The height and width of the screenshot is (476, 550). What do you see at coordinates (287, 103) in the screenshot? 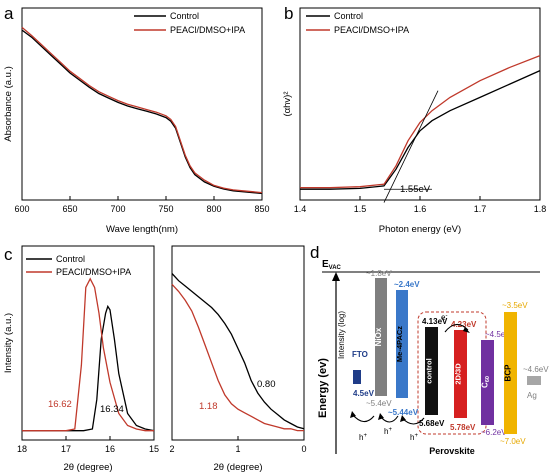
I see `panel-b-ylabel: (αhv)²` at bounding box center [287, 103].